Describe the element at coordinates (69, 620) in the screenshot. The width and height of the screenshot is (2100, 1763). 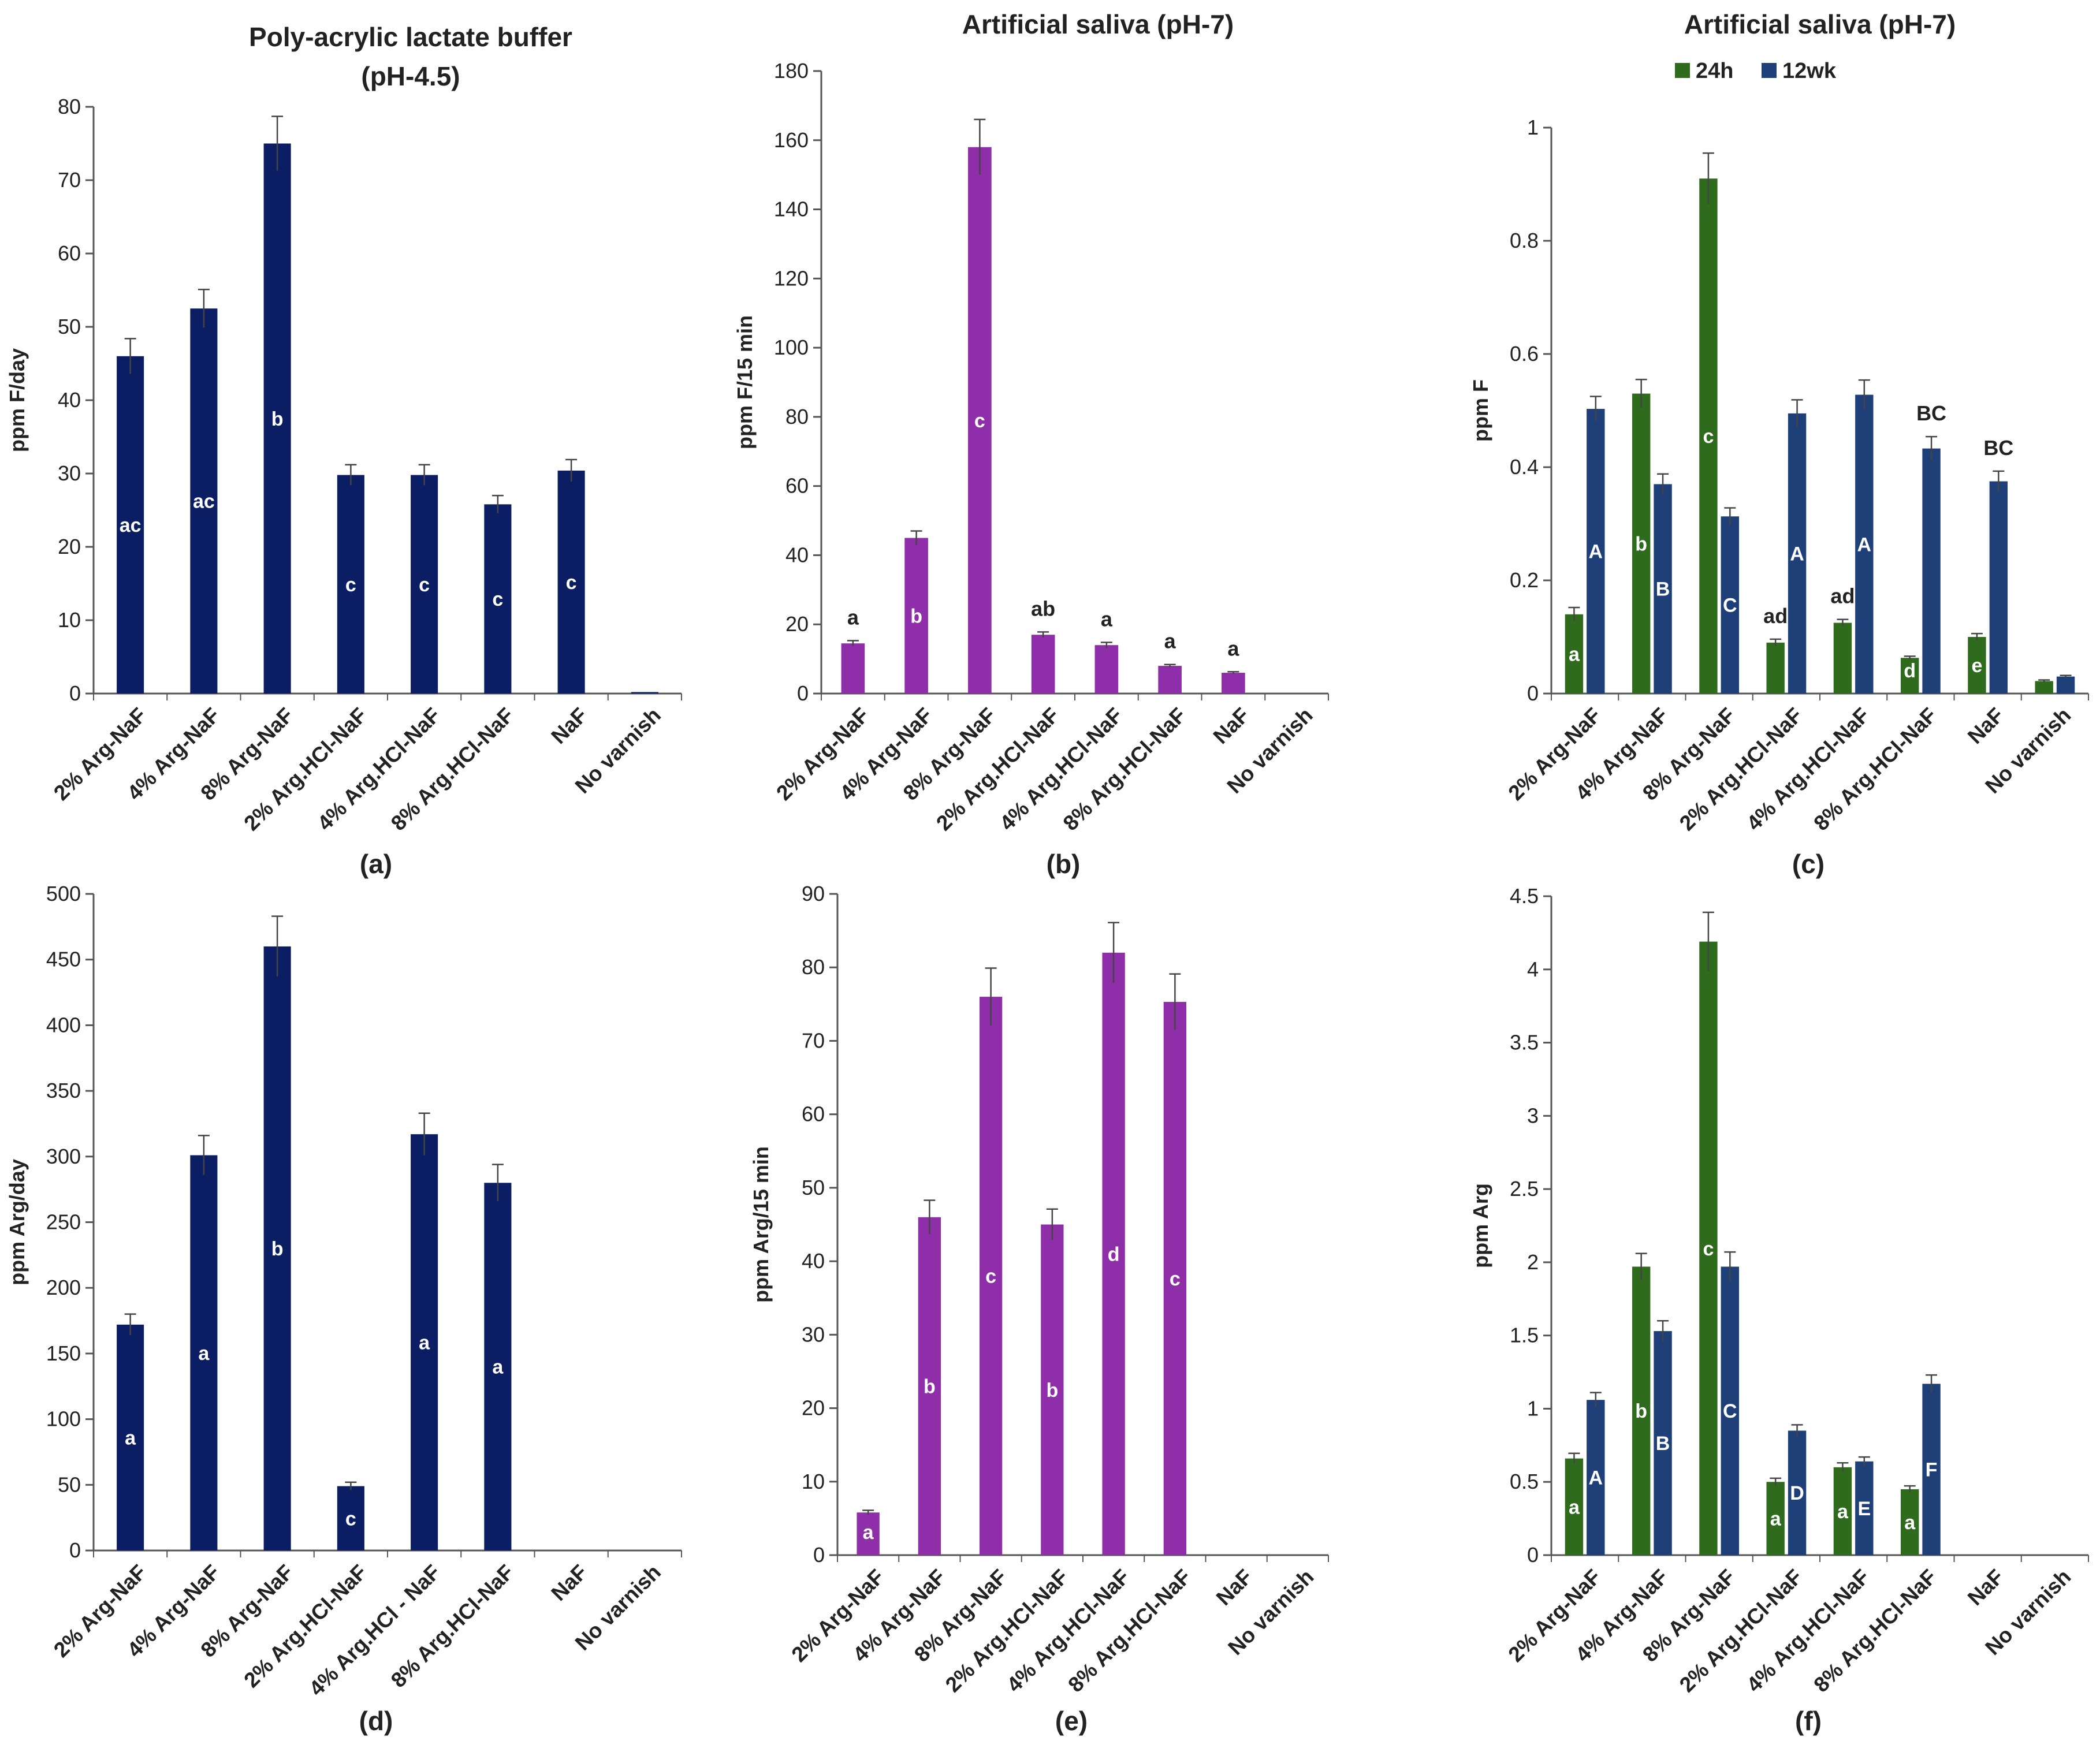
I see `y-tick-label: 10` at that location.